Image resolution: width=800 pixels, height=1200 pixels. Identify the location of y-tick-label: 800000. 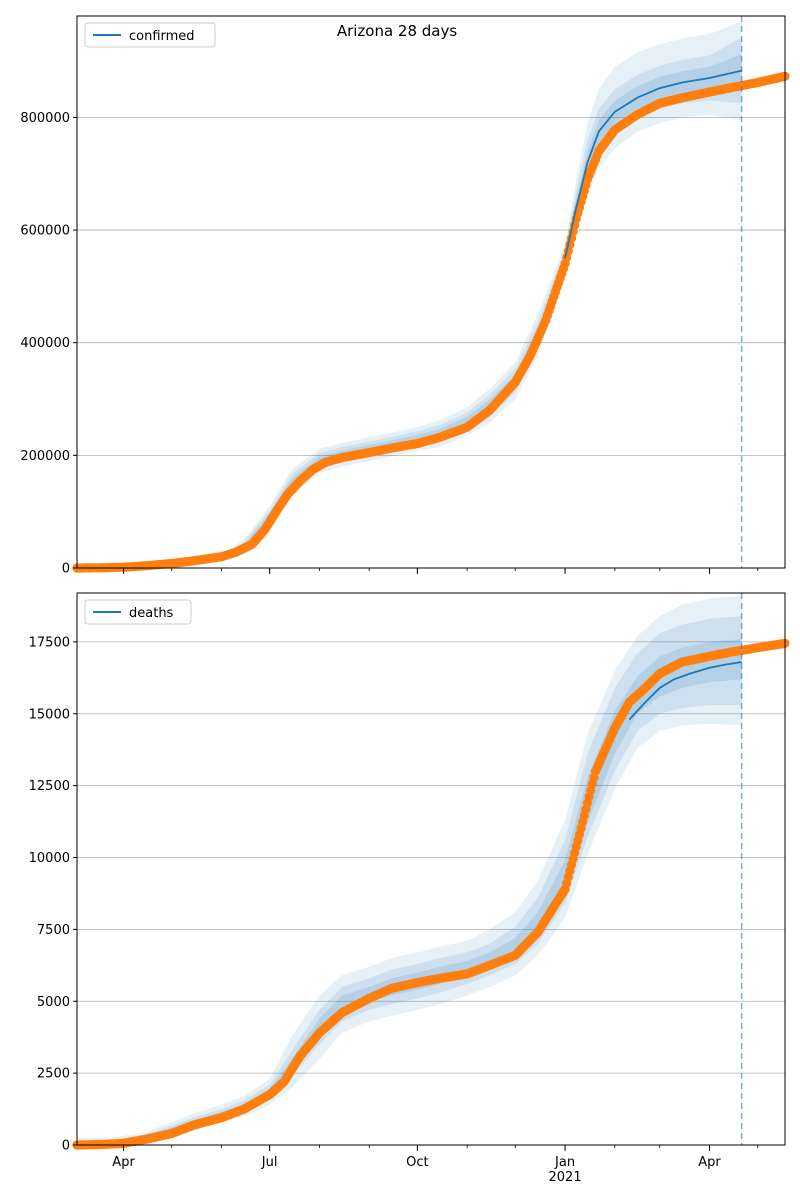
(45, 118).